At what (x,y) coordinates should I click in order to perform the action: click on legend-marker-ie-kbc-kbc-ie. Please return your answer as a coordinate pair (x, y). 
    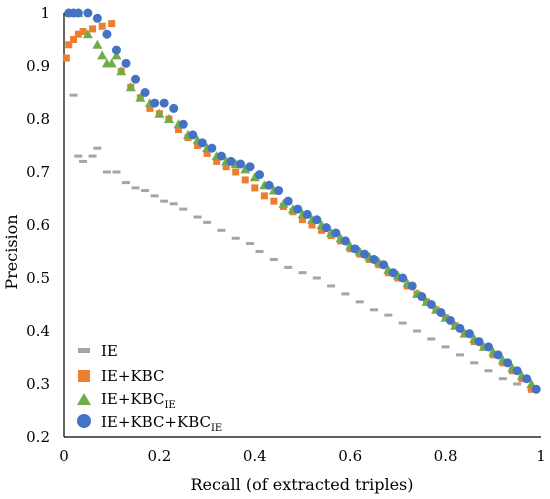
    Looking at the image, I should click on (84, 421).